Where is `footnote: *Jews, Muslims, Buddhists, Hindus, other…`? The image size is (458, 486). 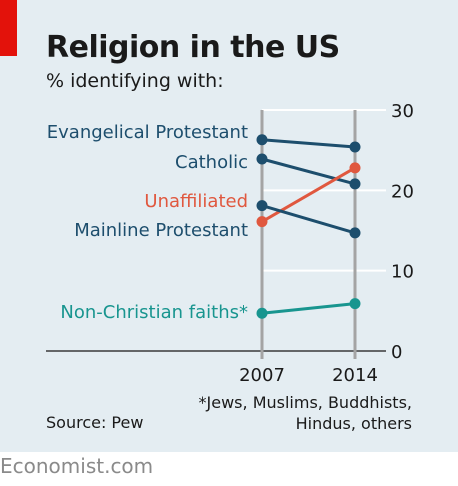
footnote: *Jews, Muslims, Buddhists, Hindus, other… is located at coordinates (305, 413).